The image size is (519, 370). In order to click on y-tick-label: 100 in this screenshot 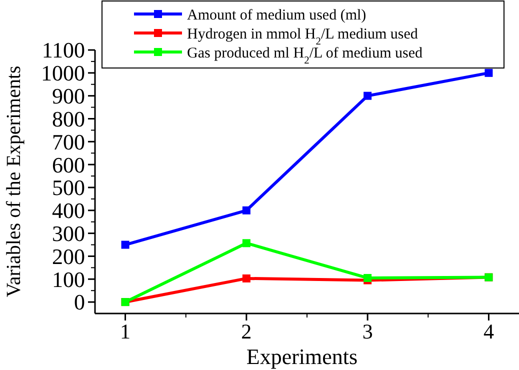, I will do `click(68, 279)`.